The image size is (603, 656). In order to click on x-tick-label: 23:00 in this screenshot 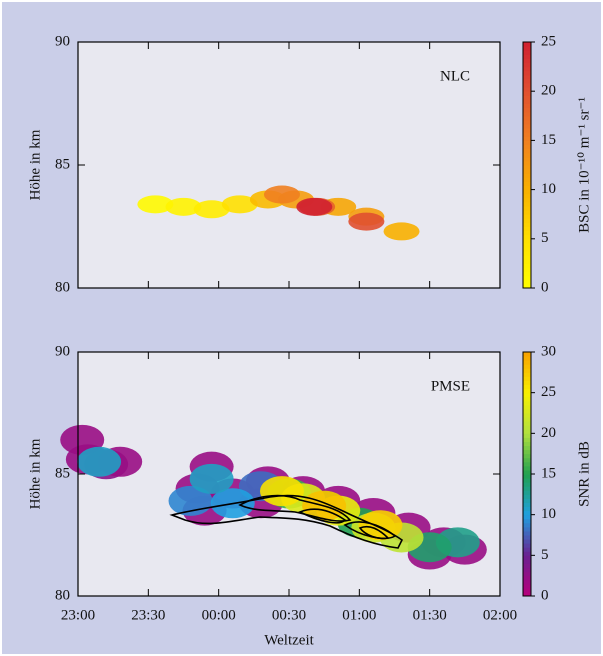, I will do `click(78, 615)`.